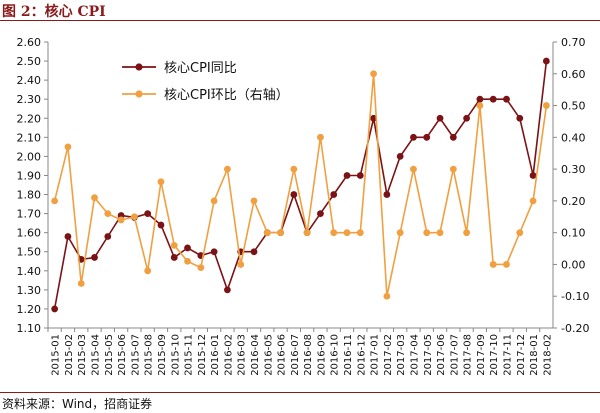 This screenshot has width=600, height=413. What do you see at coordinates (547, 355) in the screenshot?
I see `x-tick-label: 2018-02` at bounding box center [547, 355].